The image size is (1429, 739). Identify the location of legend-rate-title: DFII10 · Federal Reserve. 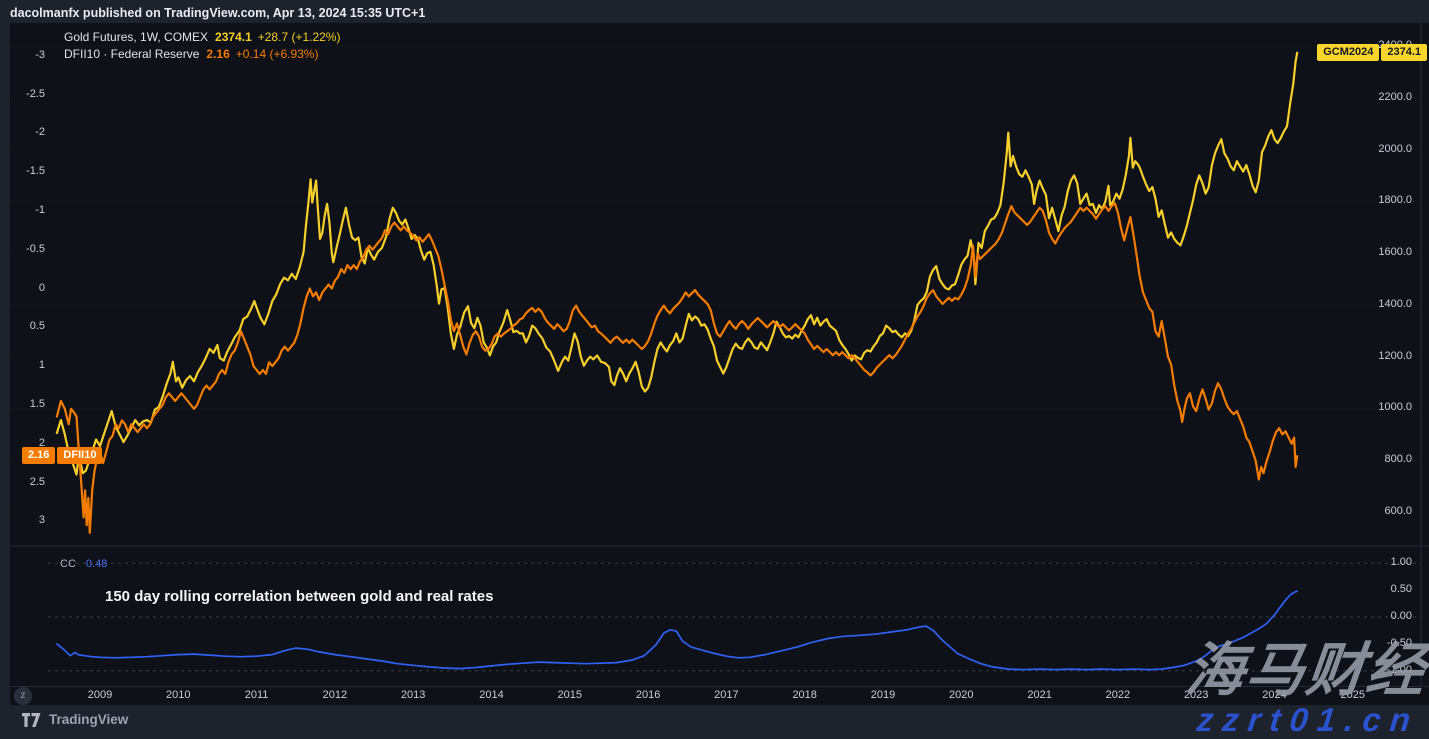
(132, 54).